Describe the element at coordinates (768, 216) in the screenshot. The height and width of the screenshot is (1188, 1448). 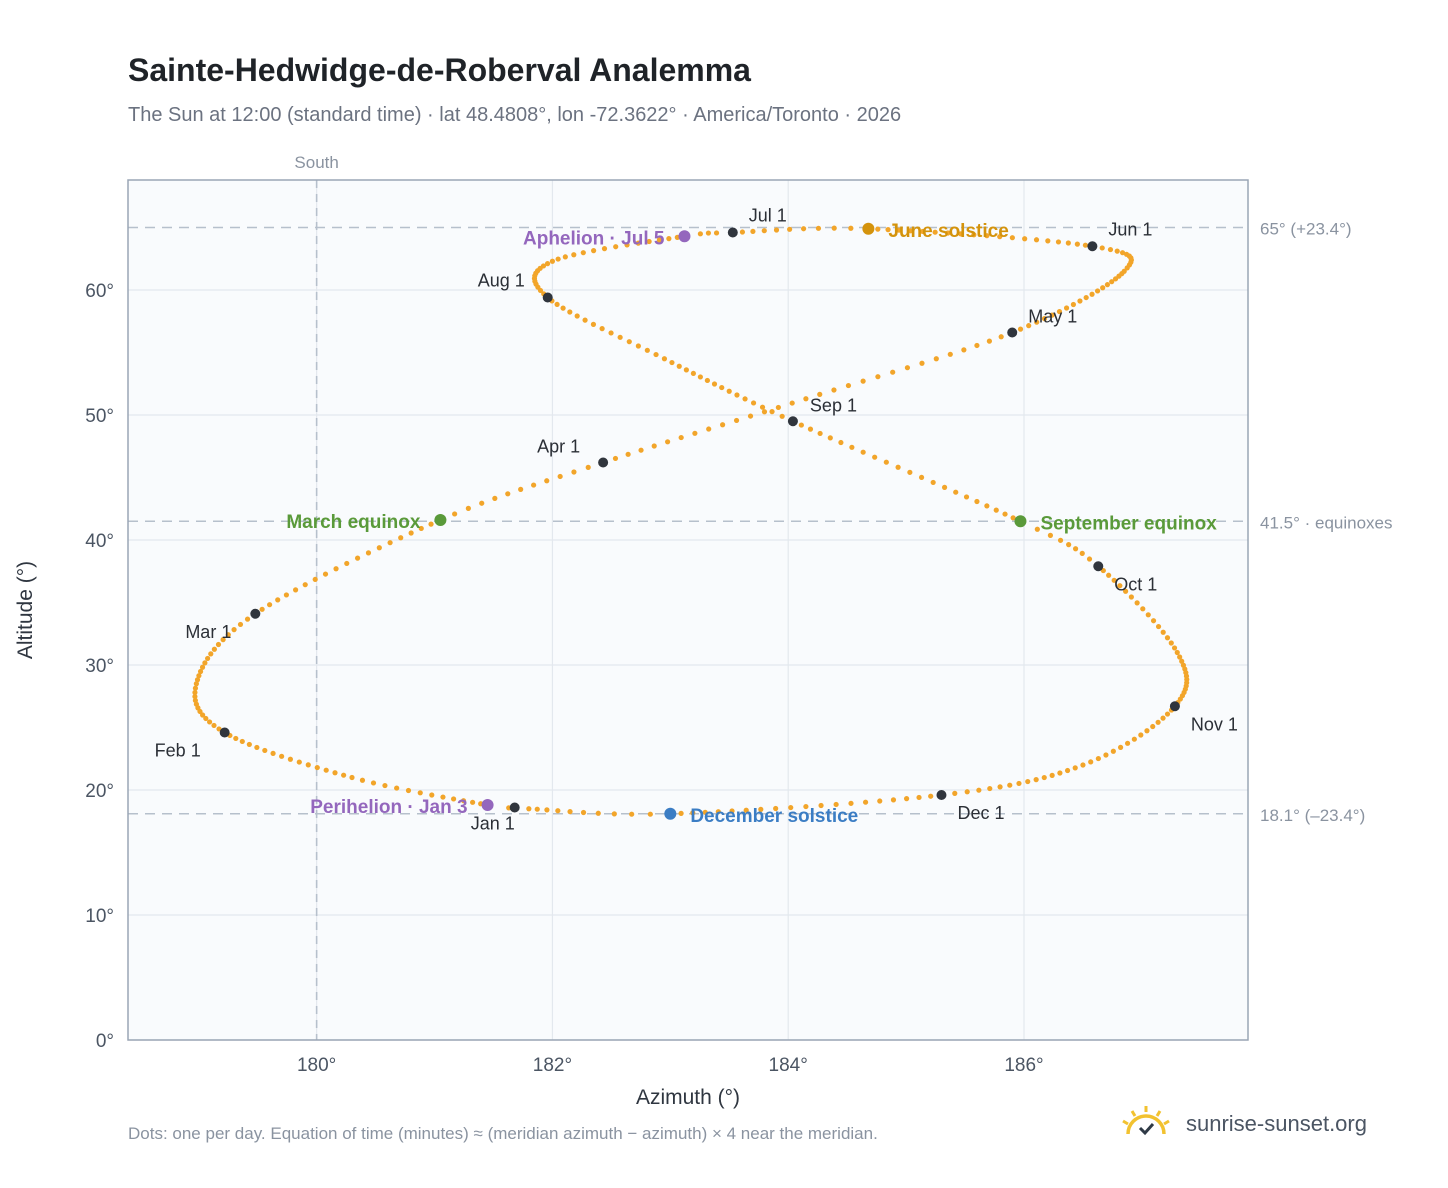
I see `month-label: Jul 1` at that location.